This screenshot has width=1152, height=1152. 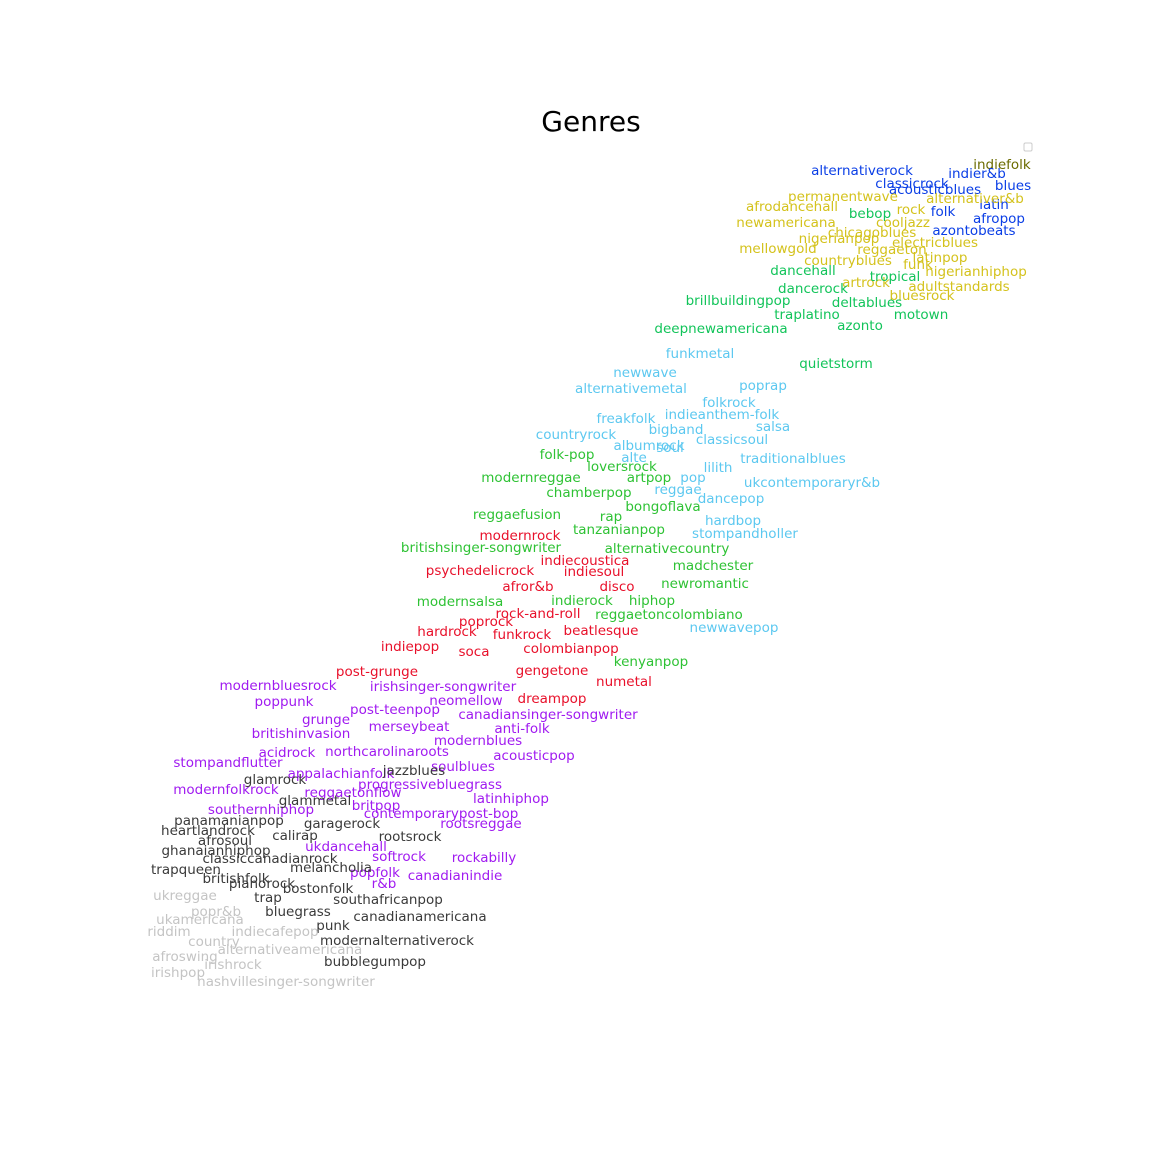 What do you see at coordinates (208, 831) in the screenshot?
I see `genre-label: heartlandrock` at bounding box center [208, 831].